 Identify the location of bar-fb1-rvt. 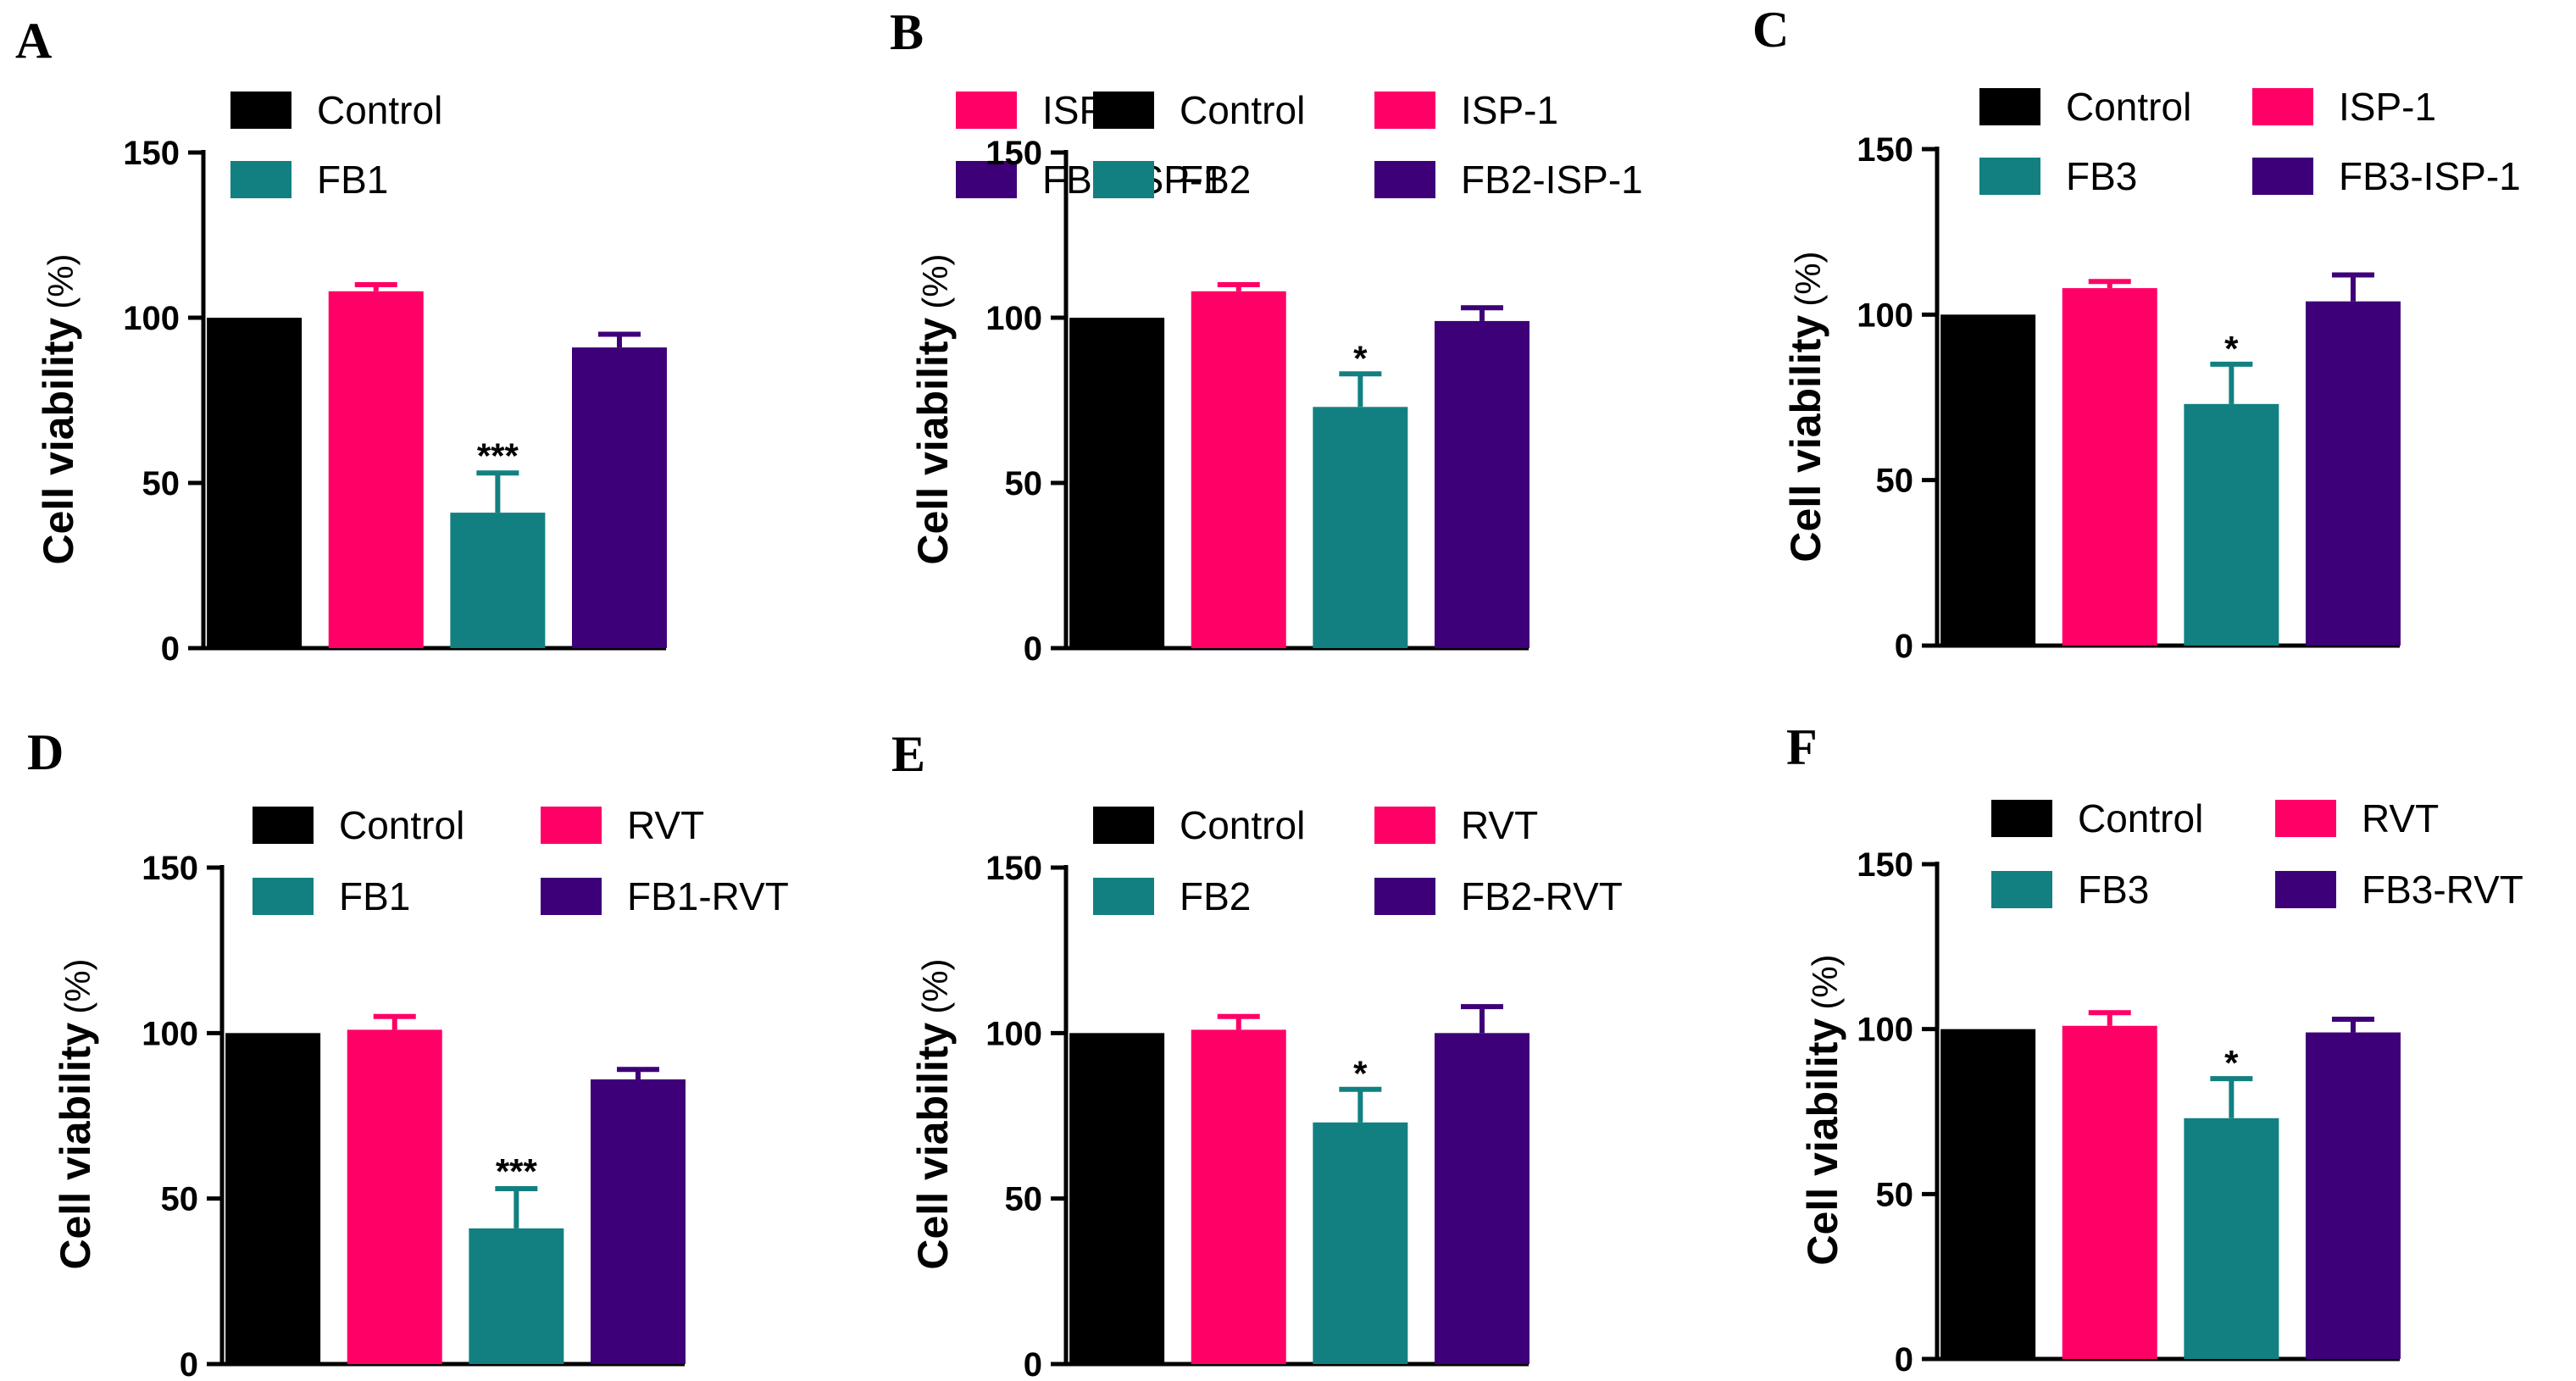
(638, 1221).